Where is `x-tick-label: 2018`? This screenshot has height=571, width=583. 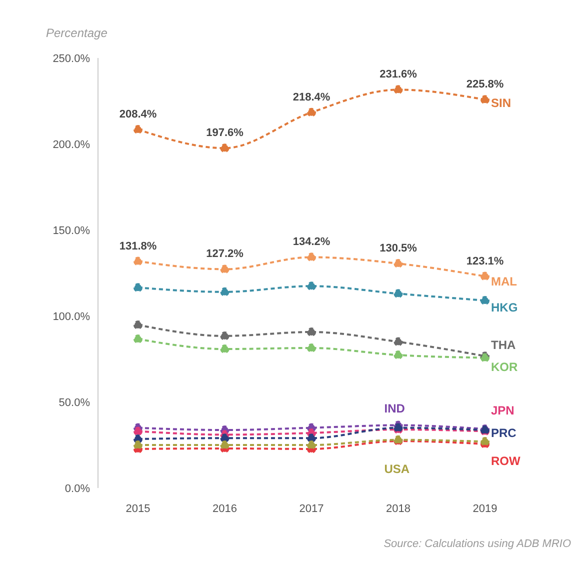 x-tick-label: 2018 is located at coordinates (398, 508).